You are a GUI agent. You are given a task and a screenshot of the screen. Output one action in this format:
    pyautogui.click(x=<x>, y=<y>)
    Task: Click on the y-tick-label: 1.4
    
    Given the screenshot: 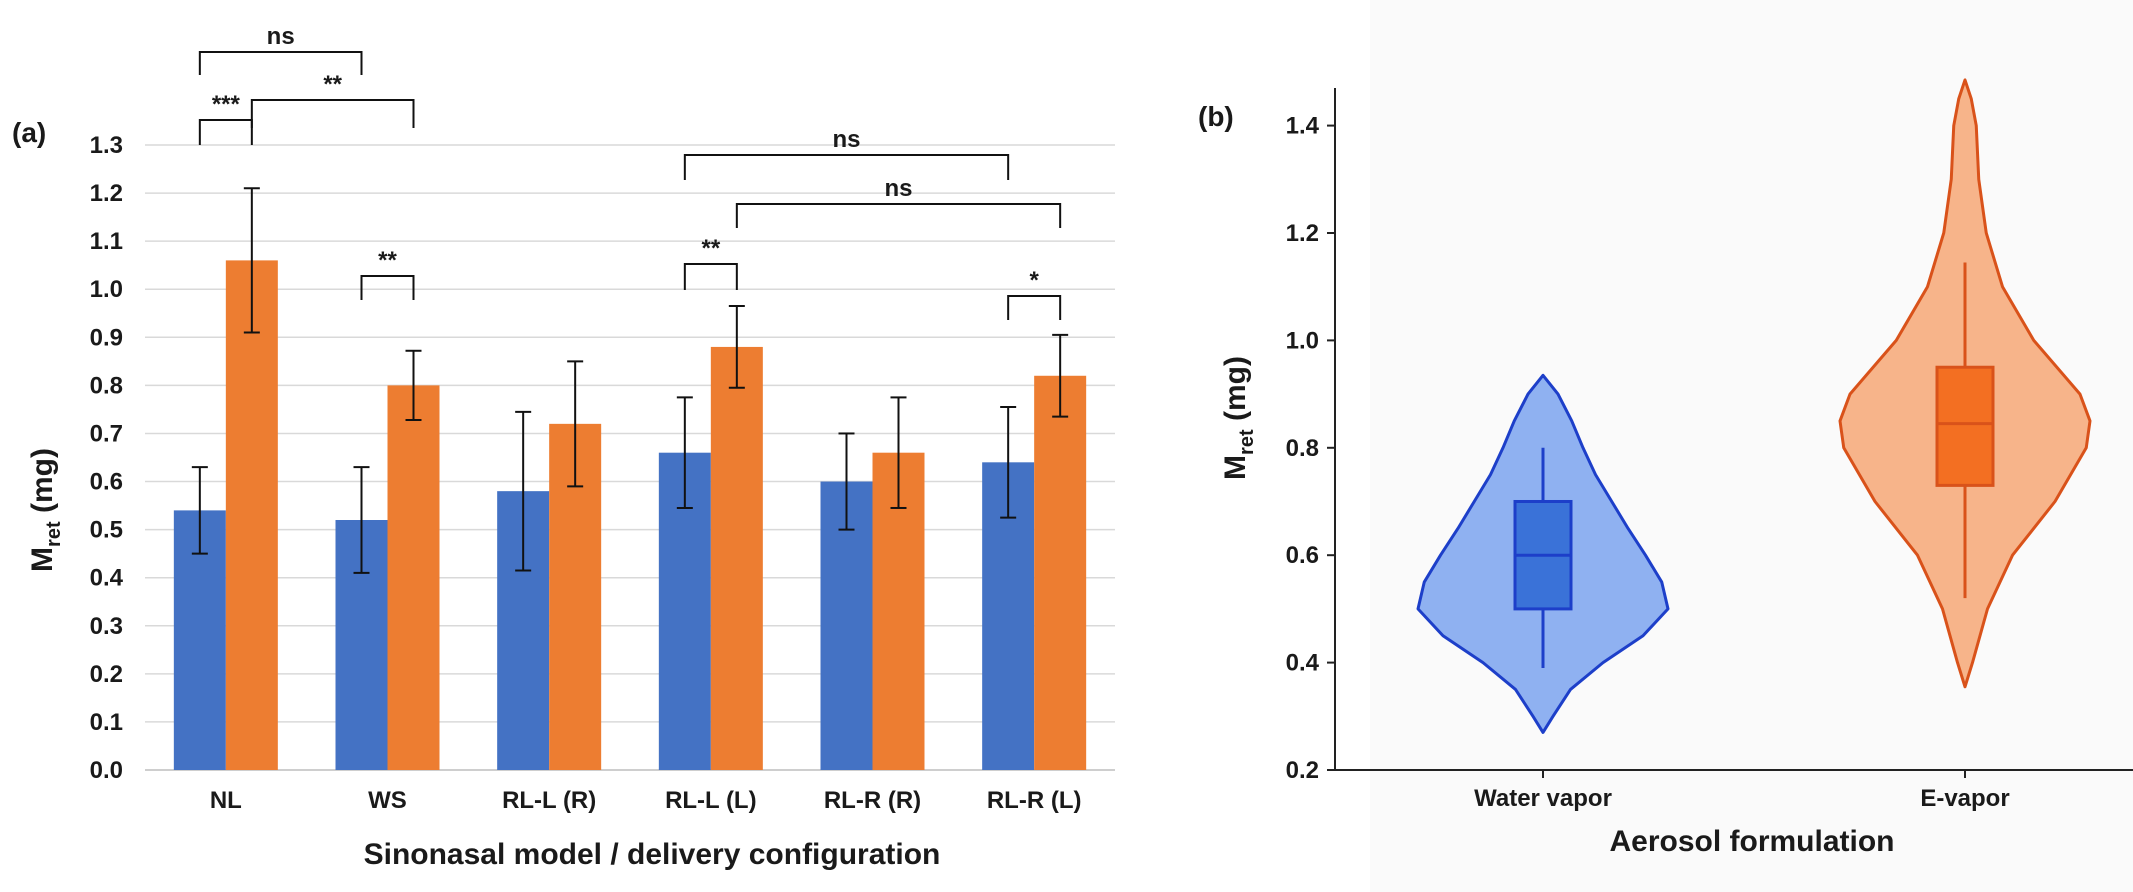 What is the action you would take?
    pyautogui.click(x=1303, y=126)
    